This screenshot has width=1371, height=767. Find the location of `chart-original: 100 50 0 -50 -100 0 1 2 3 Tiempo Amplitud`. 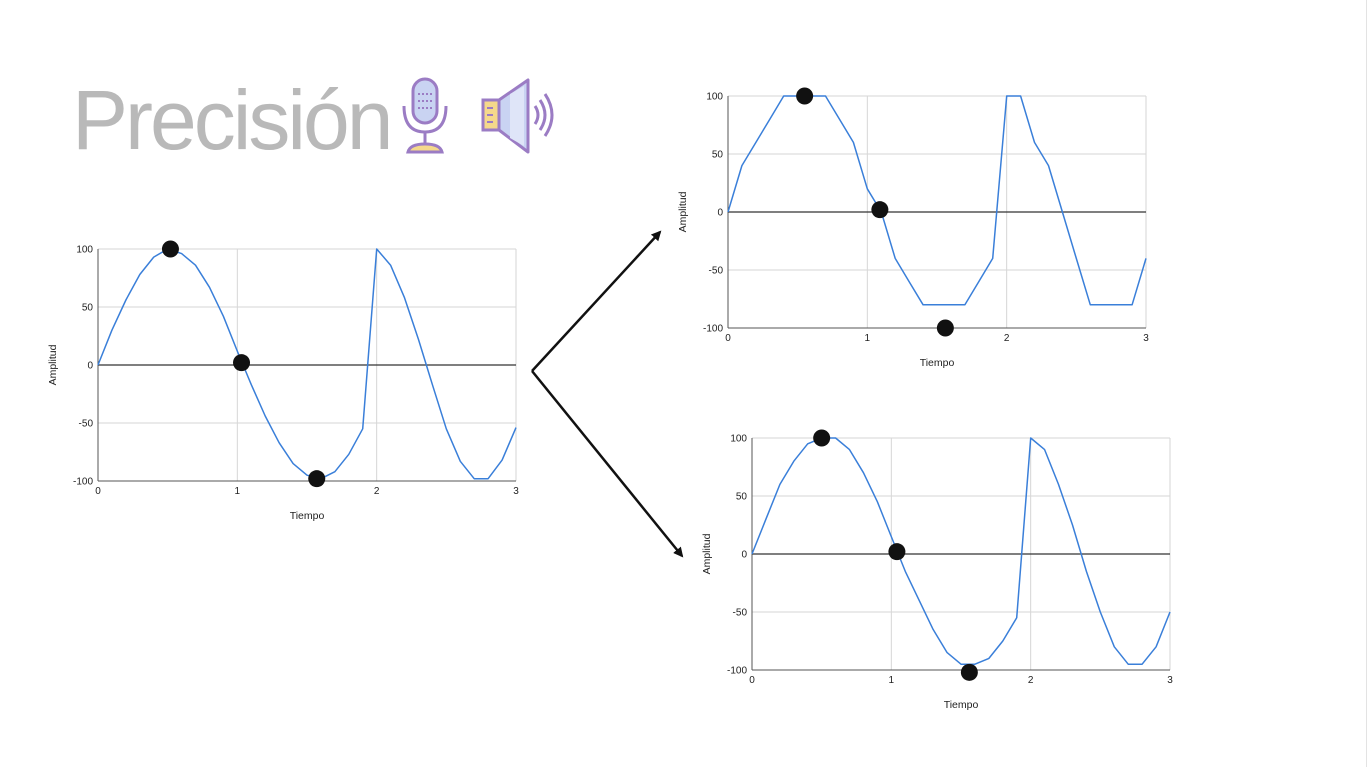

chart-original: 100 50 0 -50 -100 0 1 2 3 Tiempo Amplitud is located at coordinates (285, 385).